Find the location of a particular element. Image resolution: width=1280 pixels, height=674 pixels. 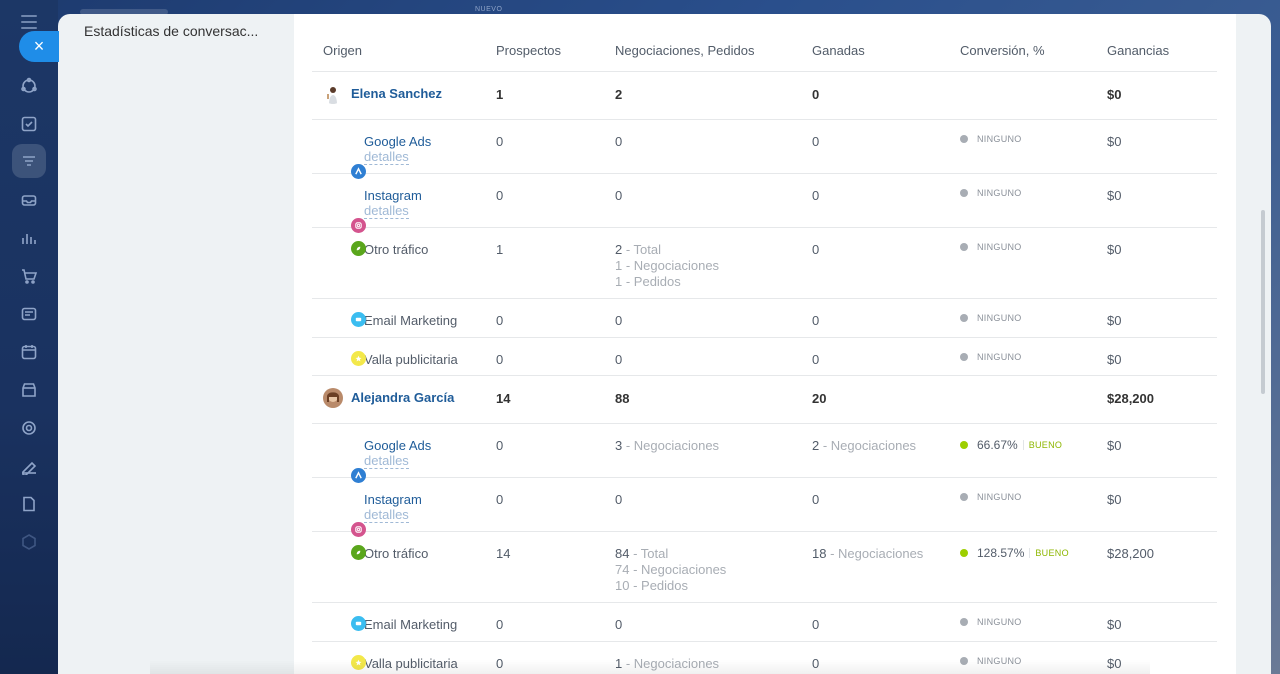

owner-earnings: $28,200 is located at coordinates (1162, 399).